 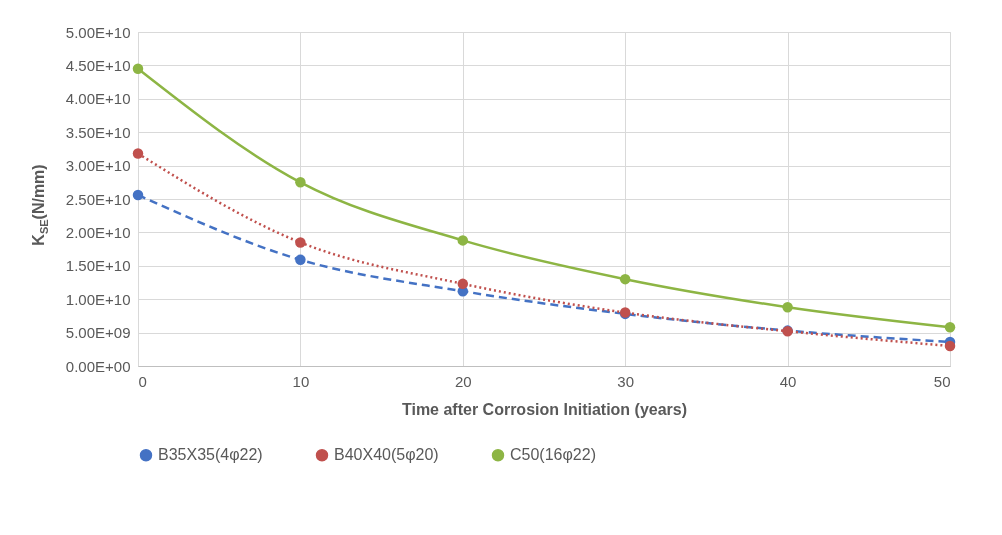 What do you see at coordinates (463, 381) in the screenshot?
I see `x-tick-label: 20` at bounding box center [463, 381].